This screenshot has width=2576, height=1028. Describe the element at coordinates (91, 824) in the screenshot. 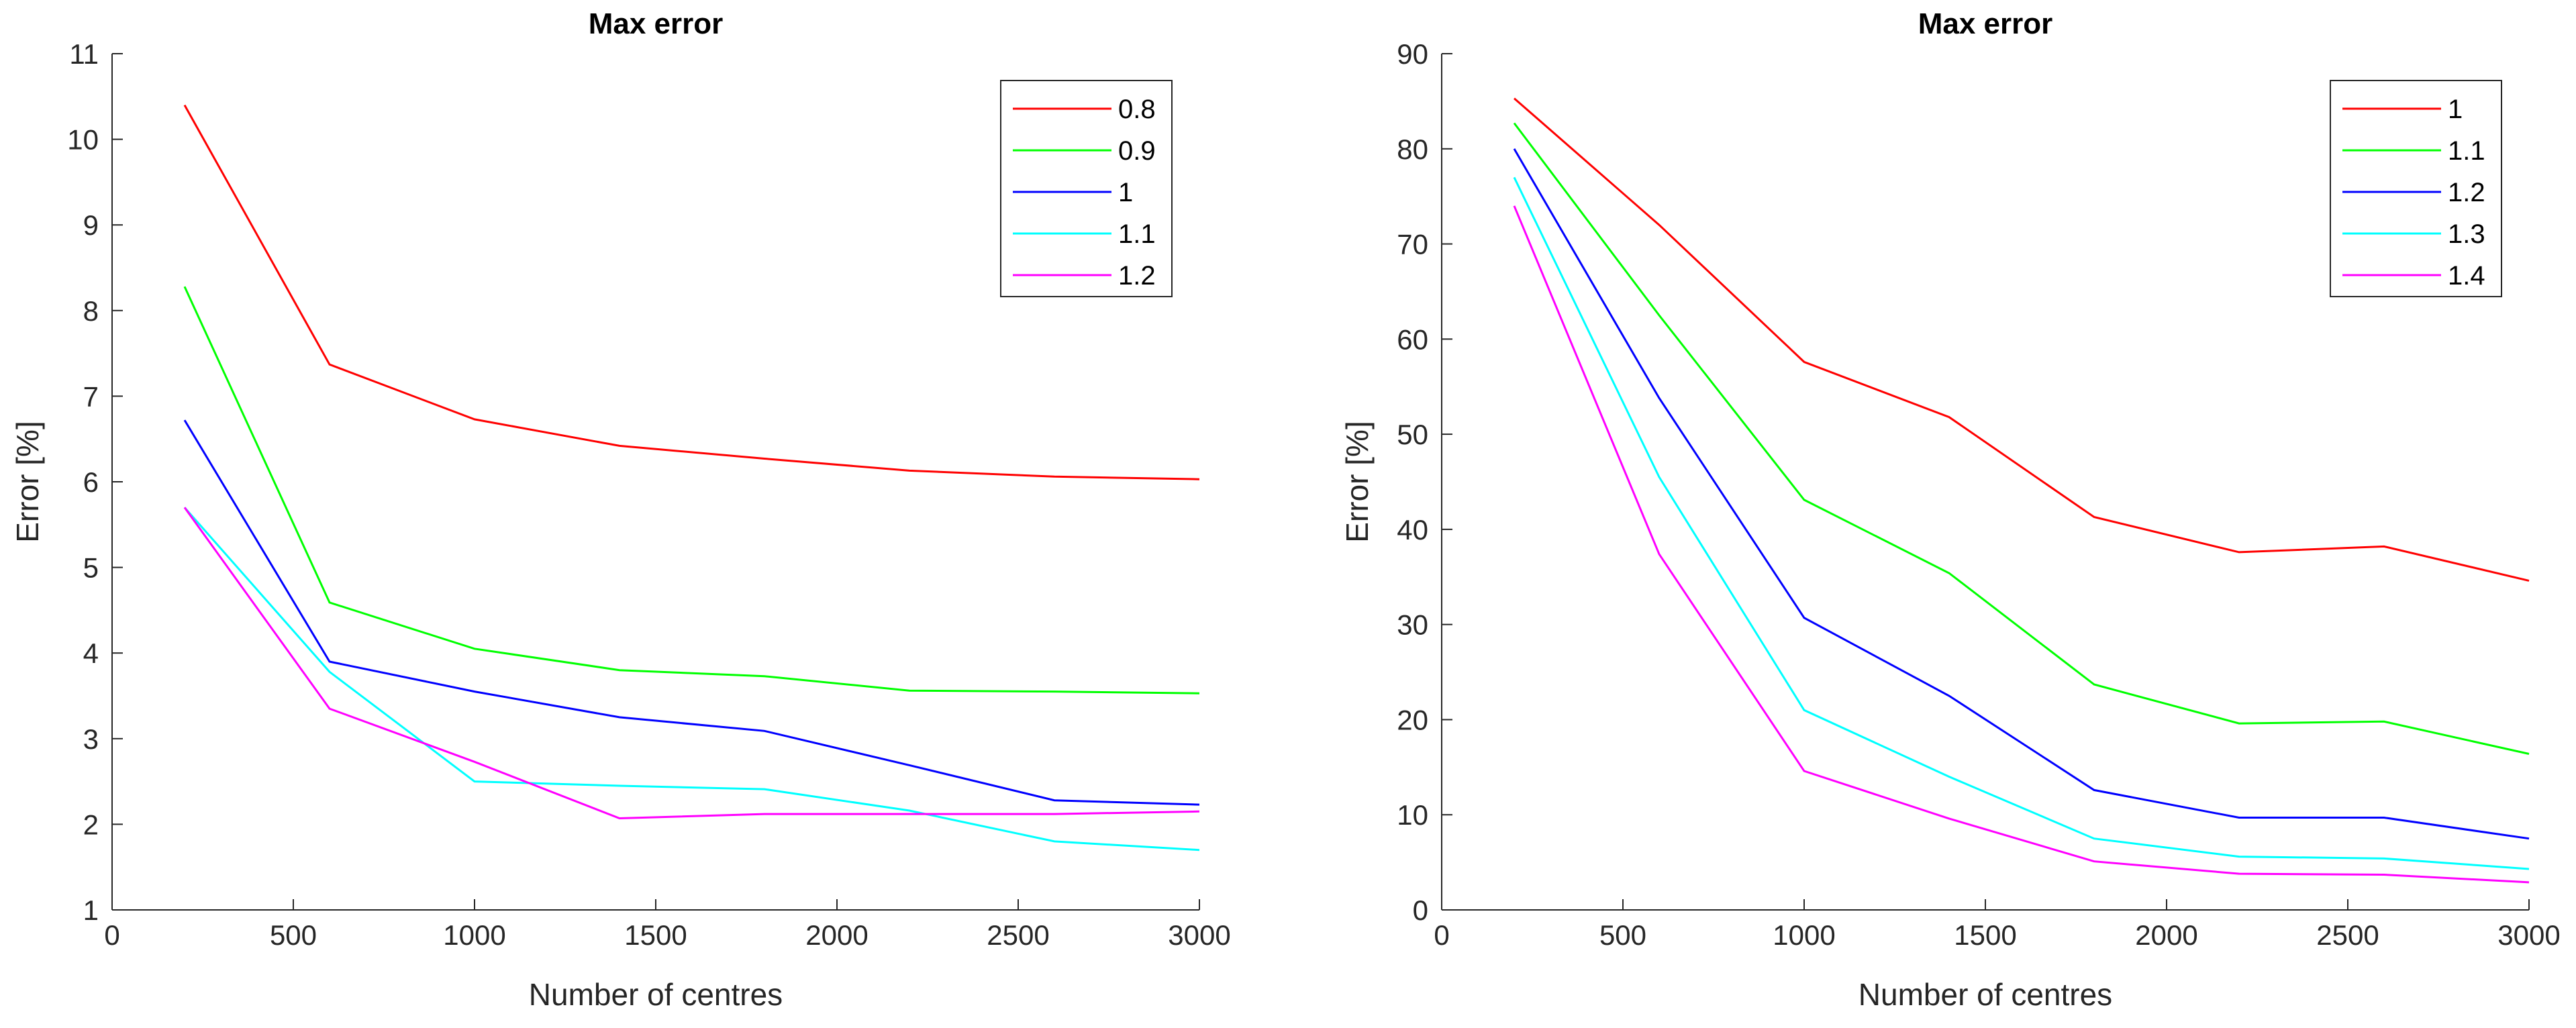

I see `y-tick-label: 2` at that location.